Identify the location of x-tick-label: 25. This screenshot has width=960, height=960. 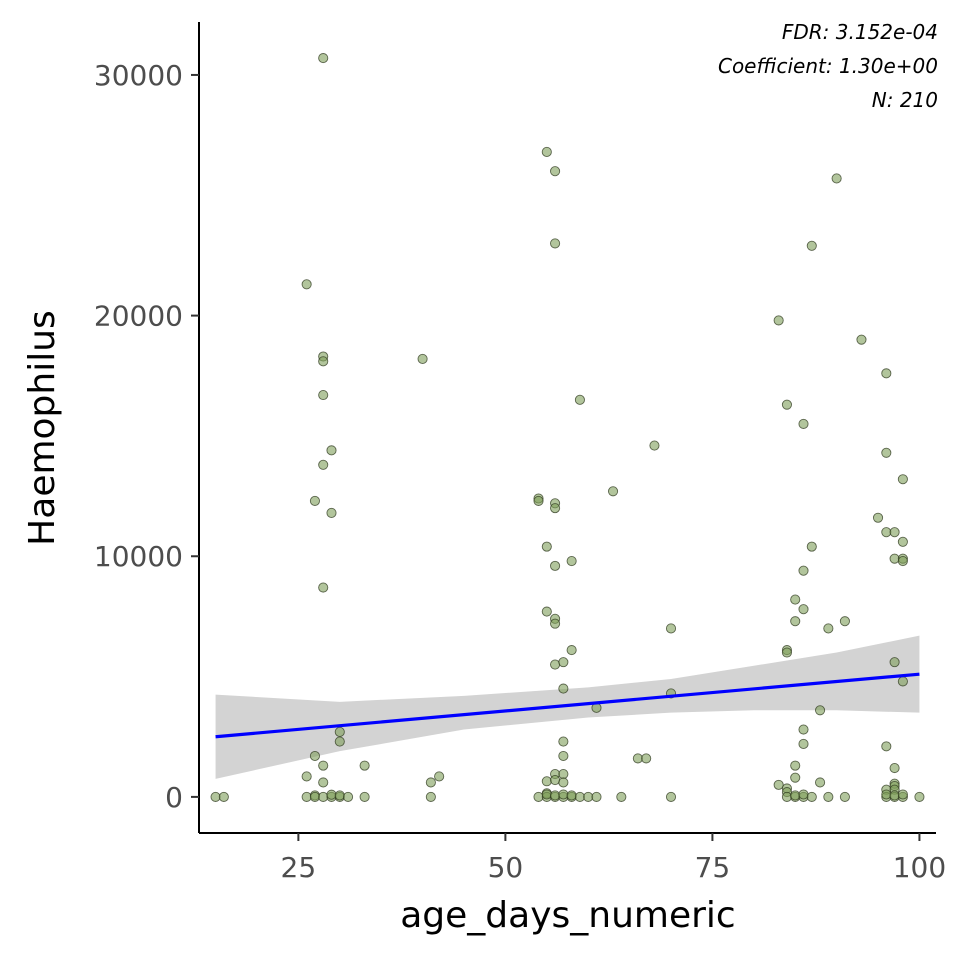
(299, 867).